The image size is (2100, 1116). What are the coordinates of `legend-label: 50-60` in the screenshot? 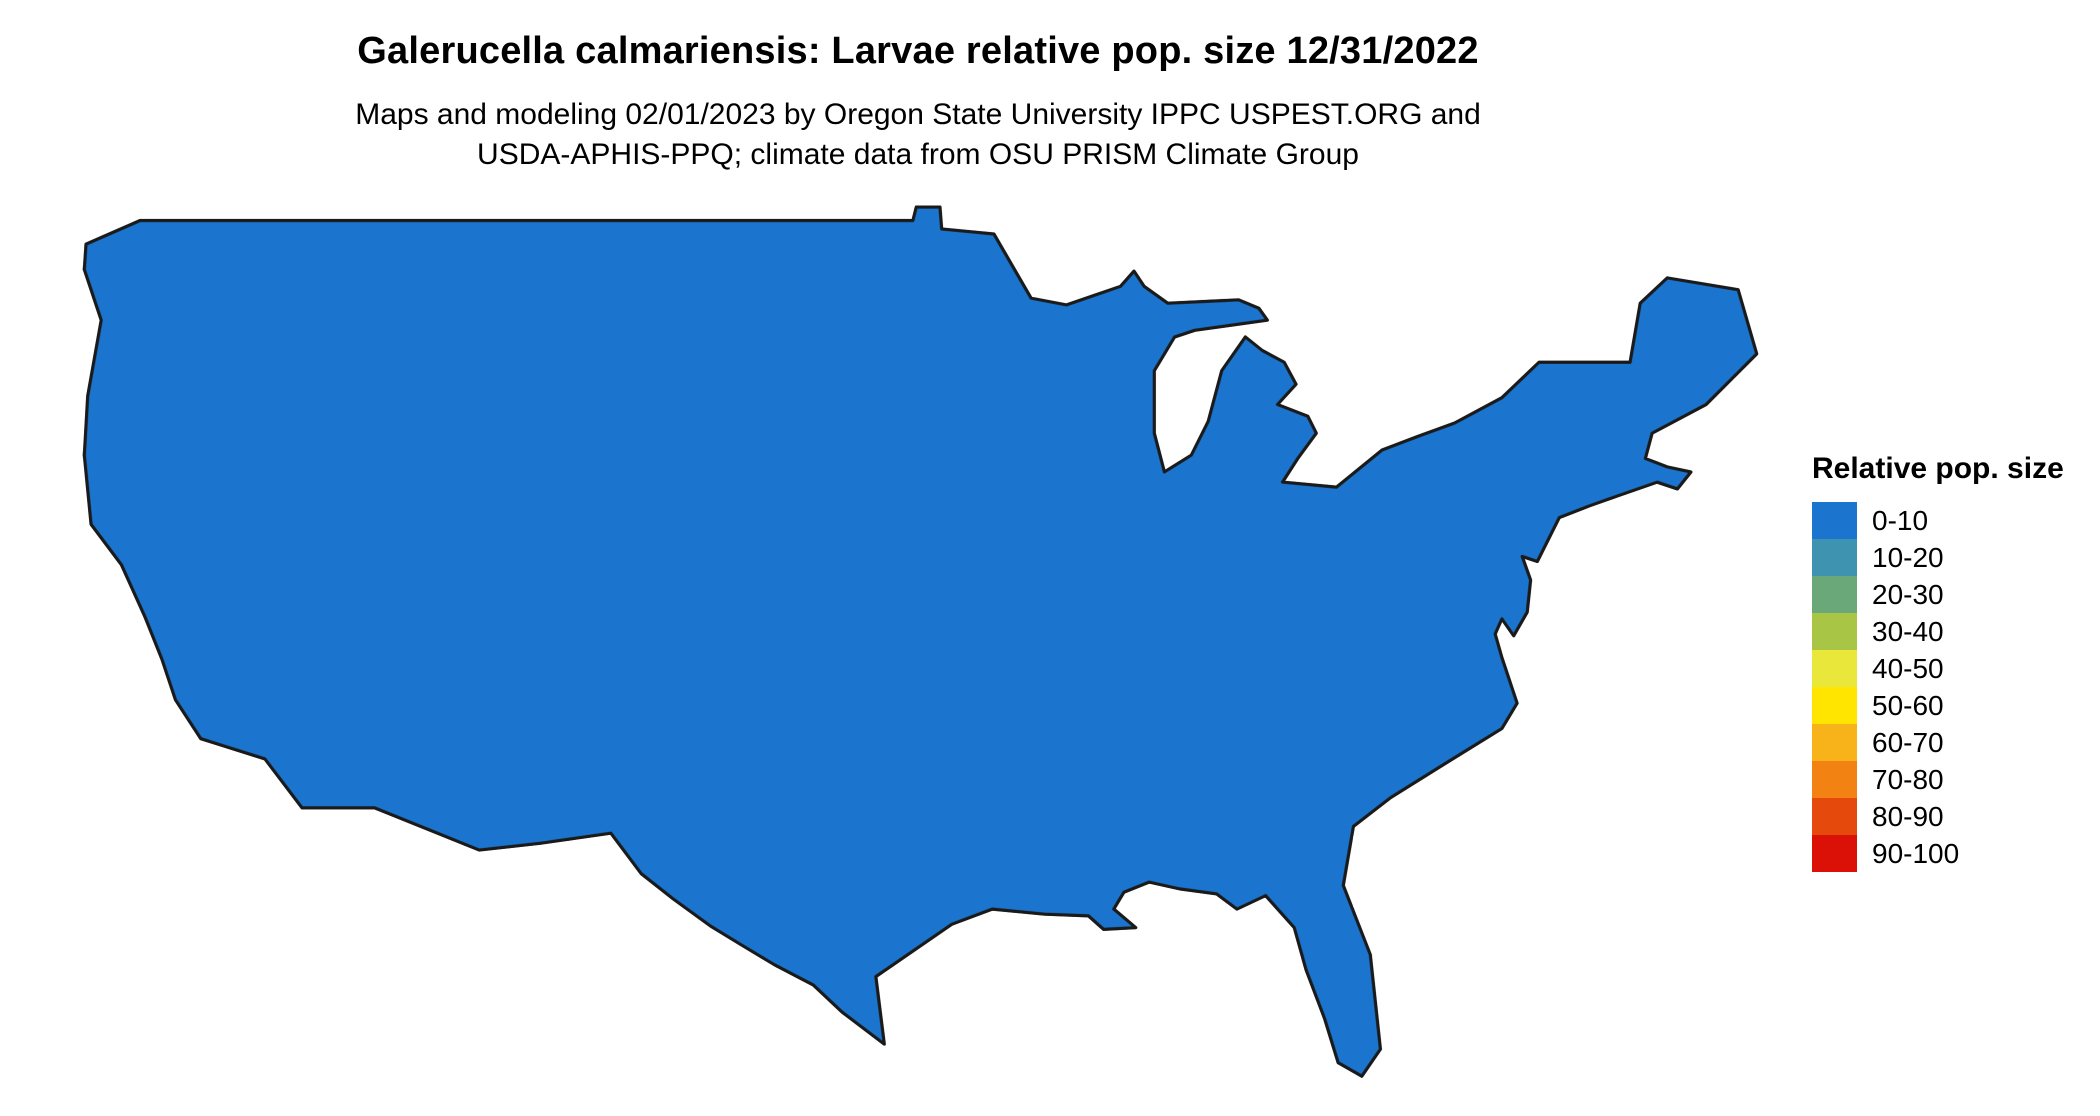 It's located at (1908, 705).